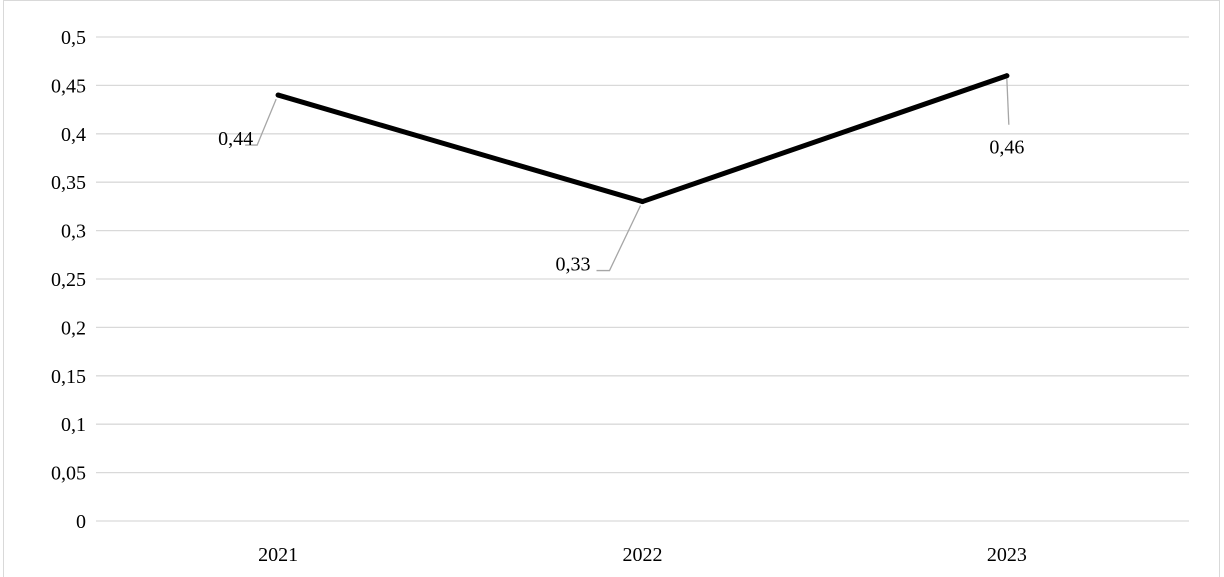 This screenshot has height=577, width=1224. Describe the element at coordinates (68, 183) in the screenshot. I see `y-tick-label: 0,35` at that location.